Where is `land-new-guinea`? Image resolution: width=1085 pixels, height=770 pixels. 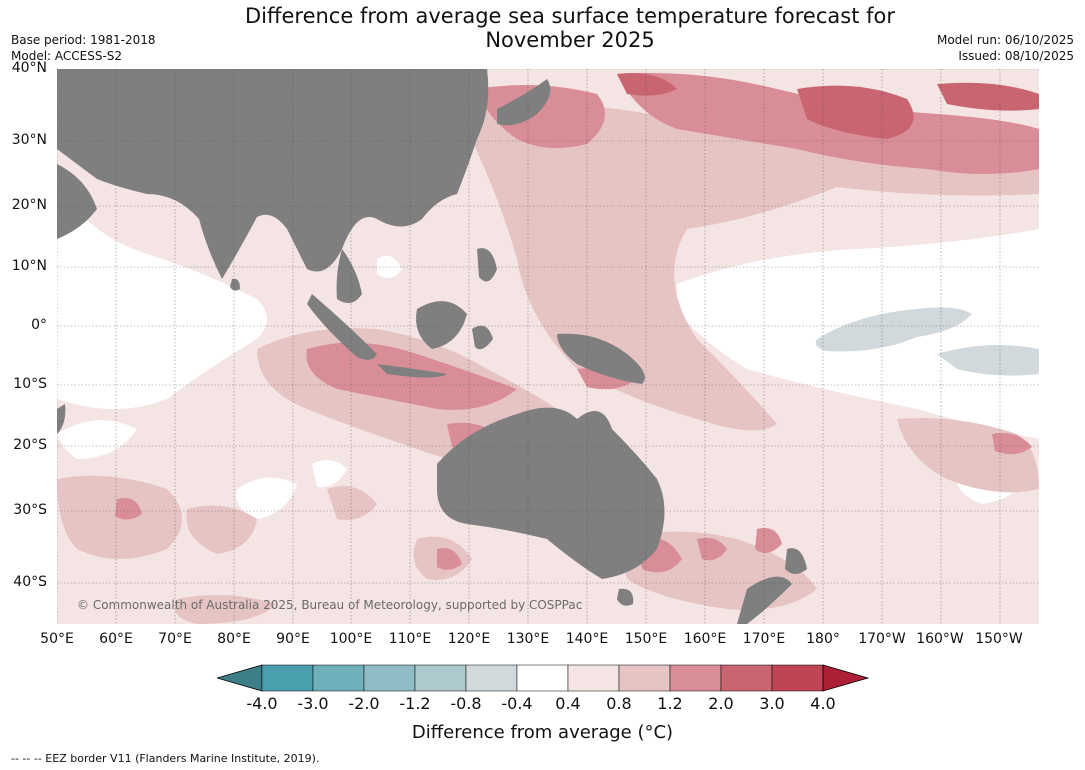 land-new-guinea is located at coordinates (601, 358).